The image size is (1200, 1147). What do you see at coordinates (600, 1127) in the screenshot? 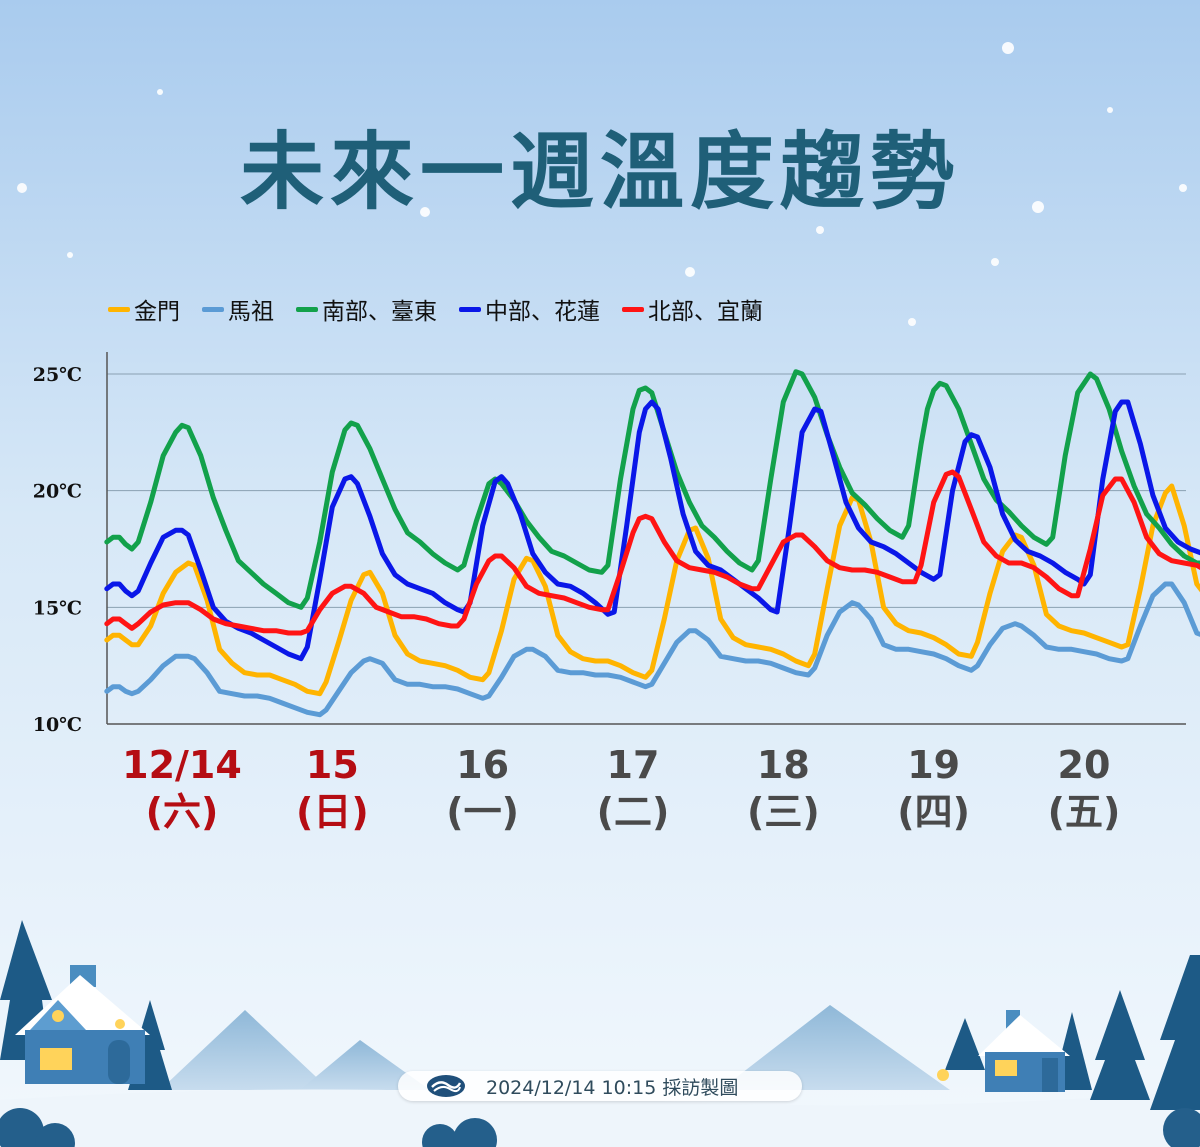
I see `snow-bushes` at bounding box center [600, 1127].